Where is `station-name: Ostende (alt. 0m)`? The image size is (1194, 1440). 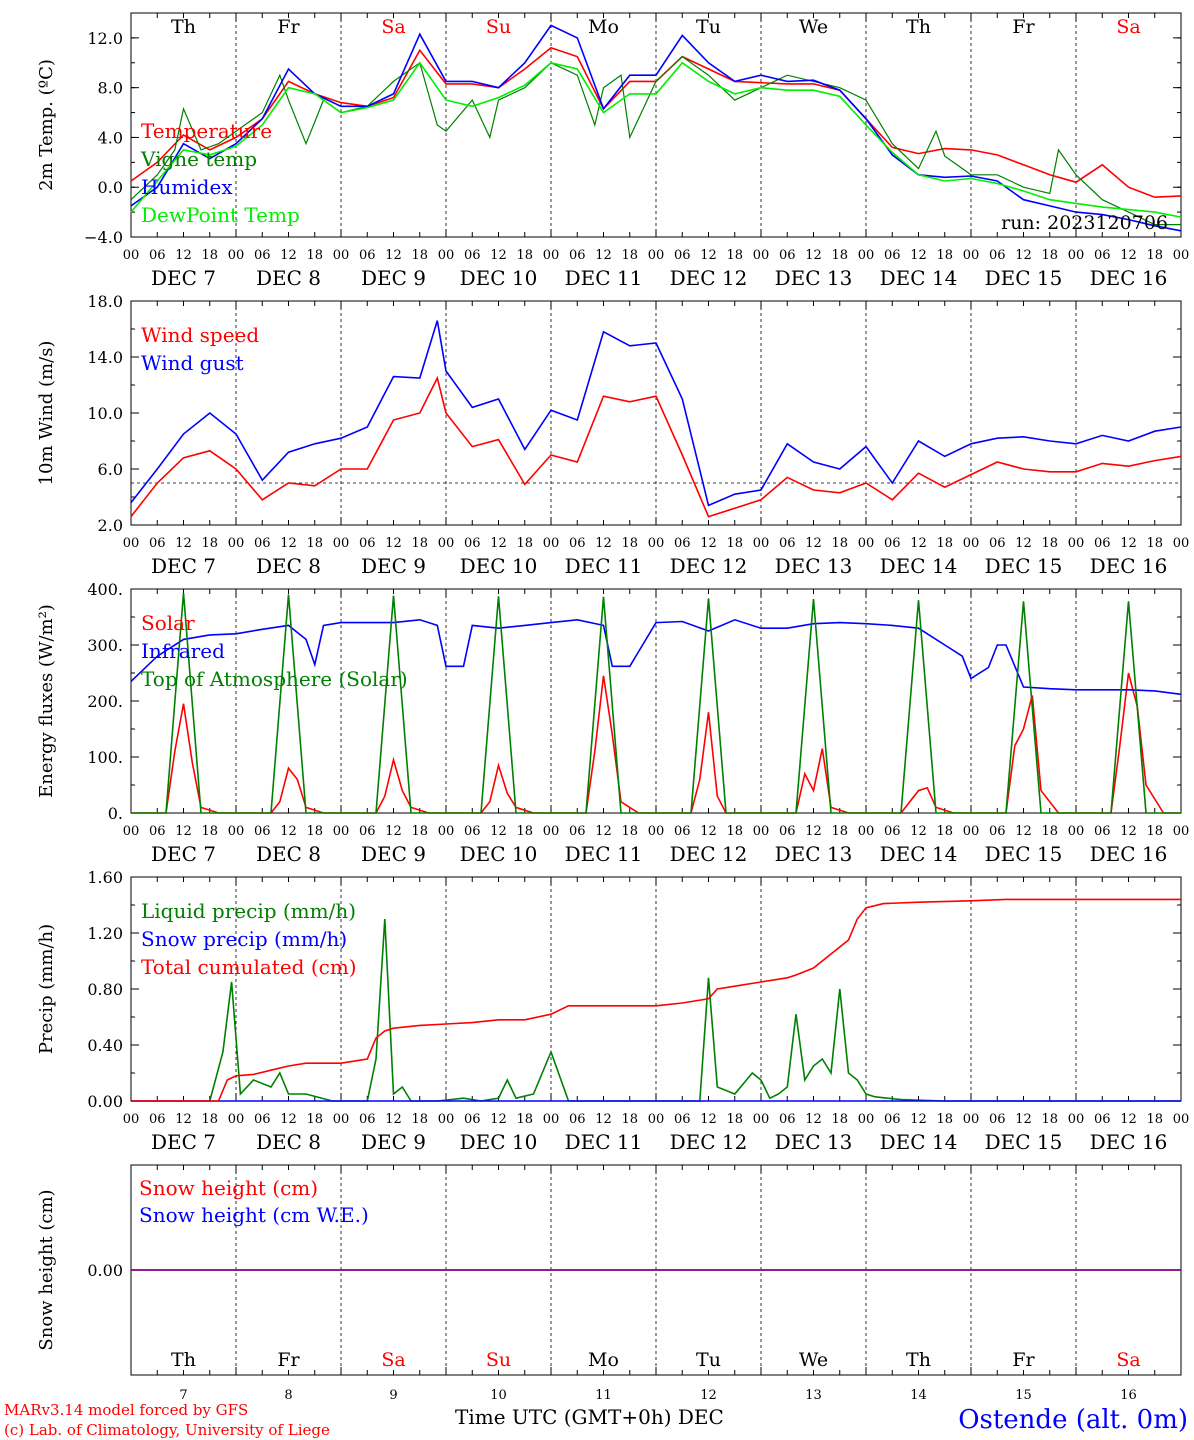 station-name: Ostende (alt. 0m) is located at coordinates (1073, 1420).